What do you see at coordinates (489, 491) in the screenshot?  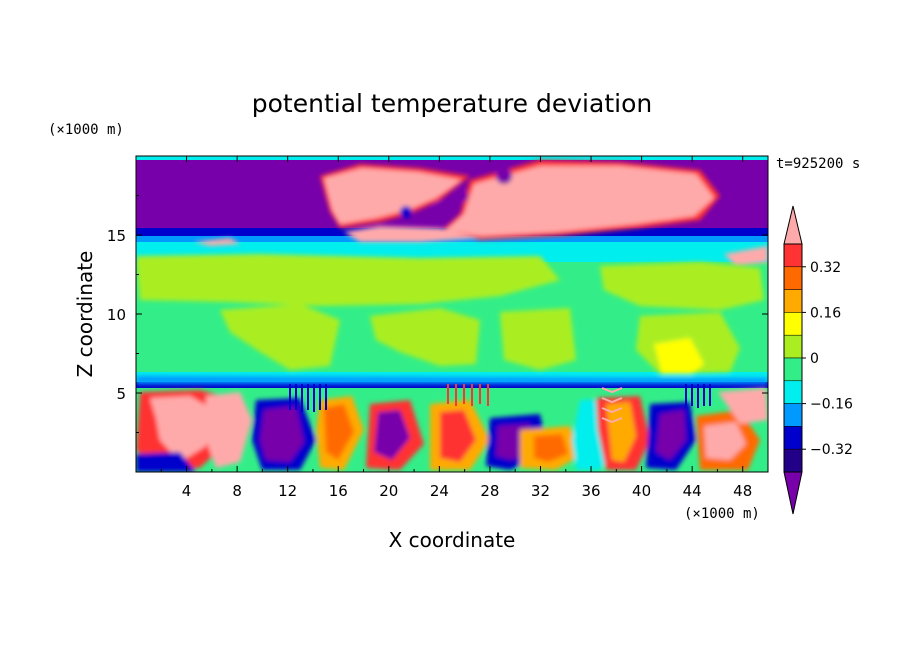 I see `x-tick-label: 28` at bounding box center [489, 491].